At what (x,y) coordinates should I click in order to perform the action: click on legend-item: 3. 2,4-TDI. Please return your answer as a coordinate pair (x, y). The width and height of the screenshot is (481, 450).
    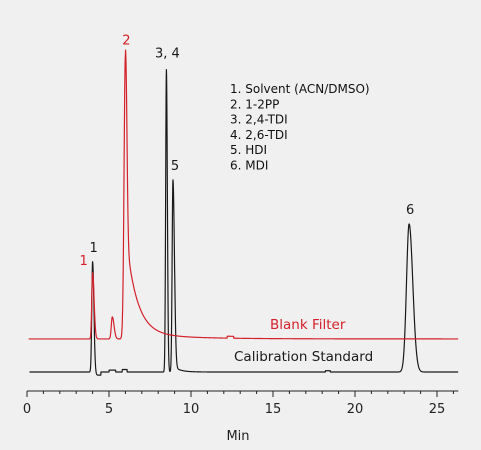
    Looking at the image, I should click on (259, 120).